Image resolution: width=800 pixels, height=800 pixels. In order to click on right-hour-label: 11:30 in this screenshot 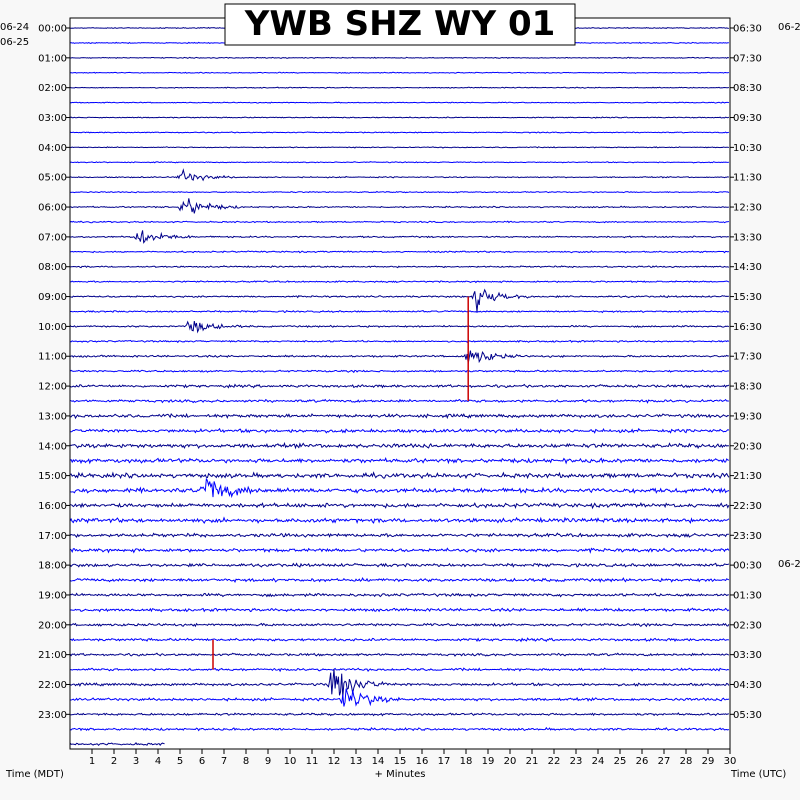, I will do `click(747, 178)`.